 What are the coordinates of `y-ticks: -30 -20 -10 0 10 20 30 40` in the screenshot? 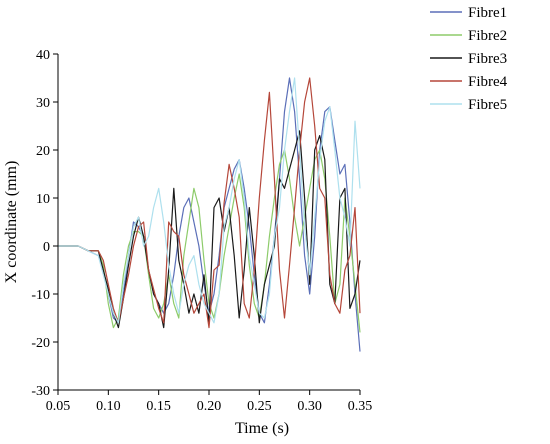 It's located at (44, 223).